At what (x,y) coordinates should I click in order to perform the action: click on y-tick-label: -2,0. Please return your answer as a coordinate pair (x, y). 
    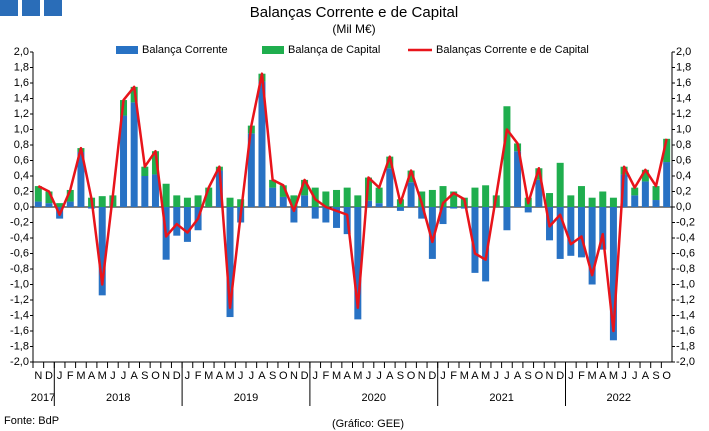
    Looking at the image, I should click on (19, 362).